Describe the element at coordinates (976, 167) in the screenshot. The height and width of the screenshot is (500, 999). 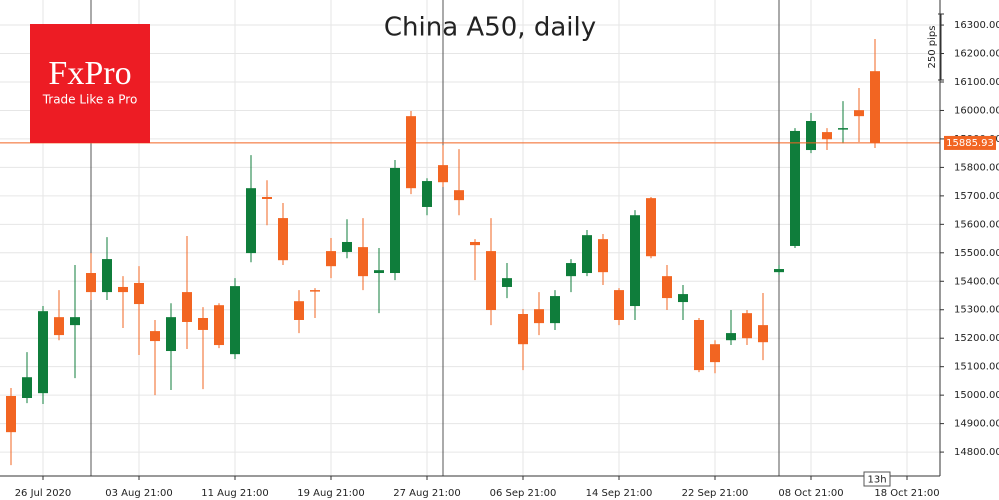
I see `y-tick-label: 15800.00` at that location.